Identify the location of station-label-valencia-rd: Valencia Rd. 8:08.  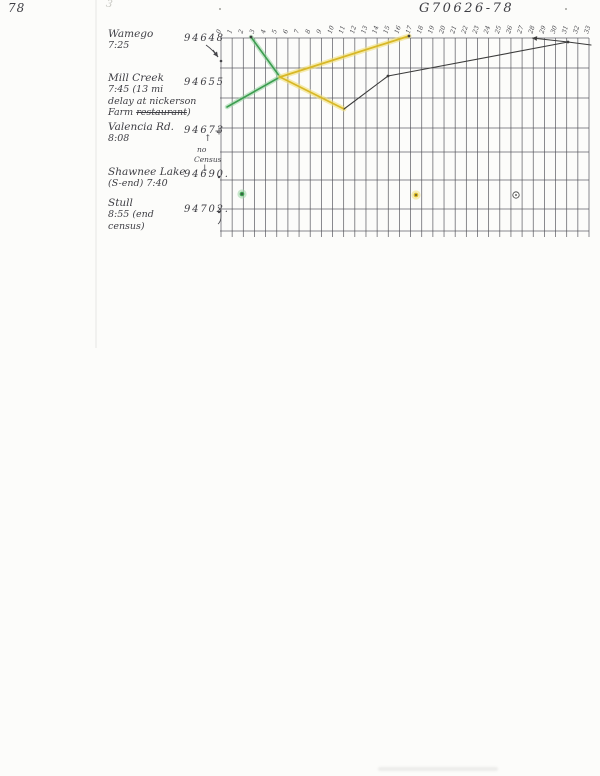
(164, 133).